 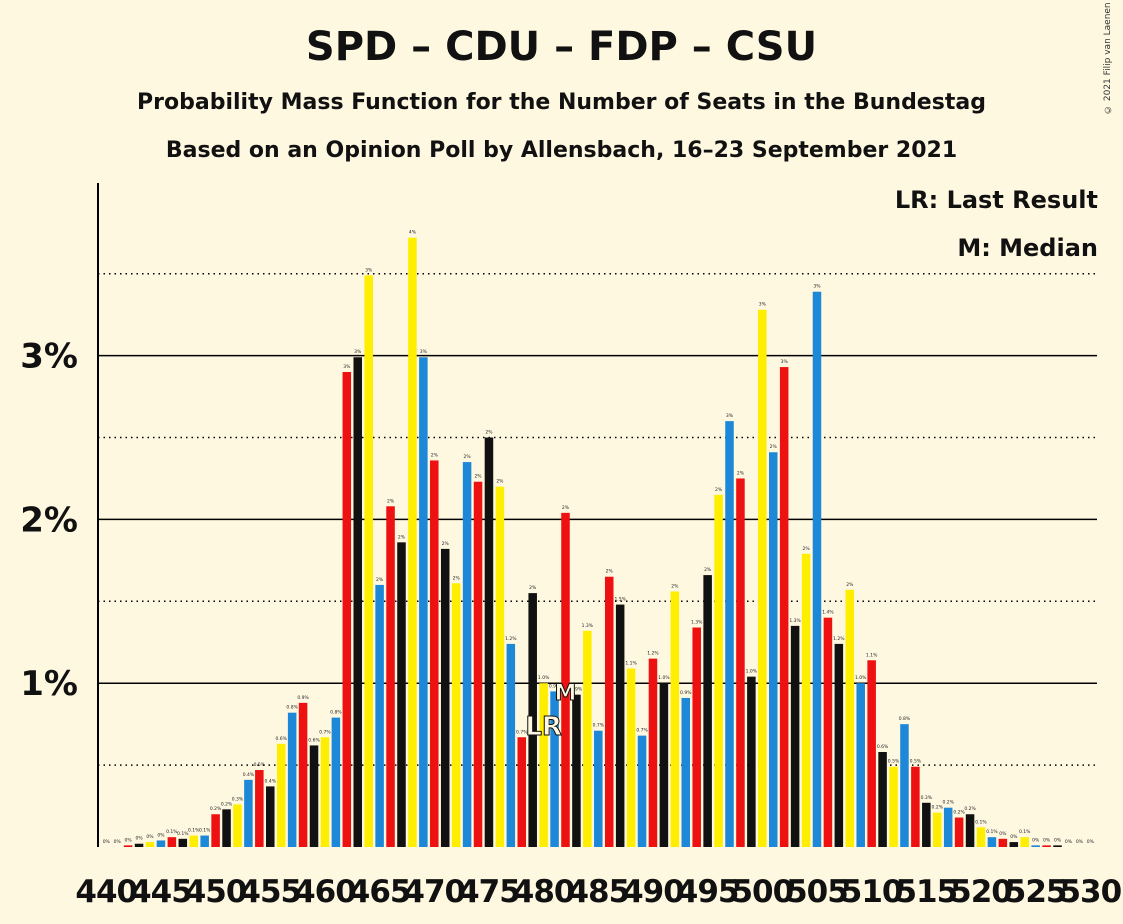 I want to click on bar-value-label: 0.9%, so click(x=555, y=686).